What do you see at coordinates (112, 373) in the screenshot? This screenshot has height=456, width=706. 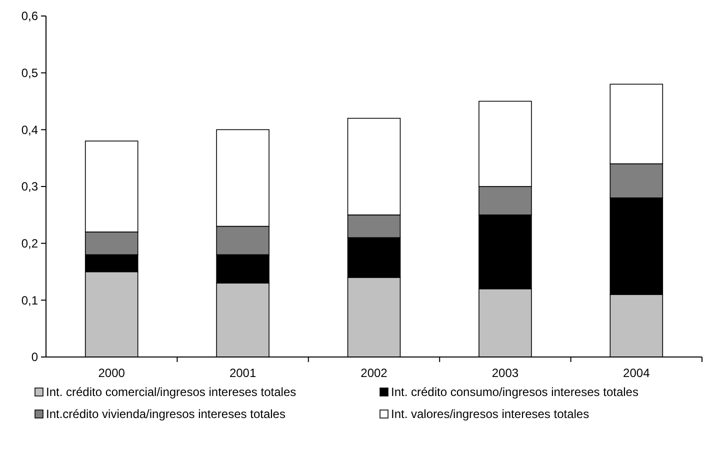 I see `x-tick-label: 2000` at bounding box center [112, 373].